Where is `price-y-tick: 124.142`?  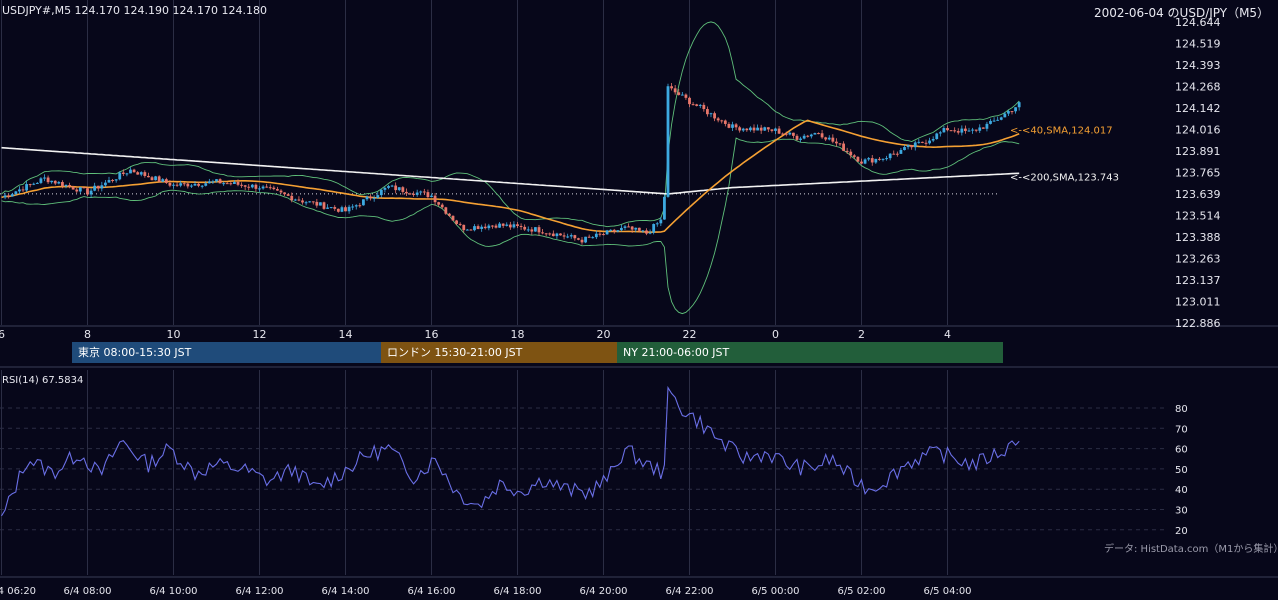 price-y-tick: 124.142 is located at coordinates (1198, 108).